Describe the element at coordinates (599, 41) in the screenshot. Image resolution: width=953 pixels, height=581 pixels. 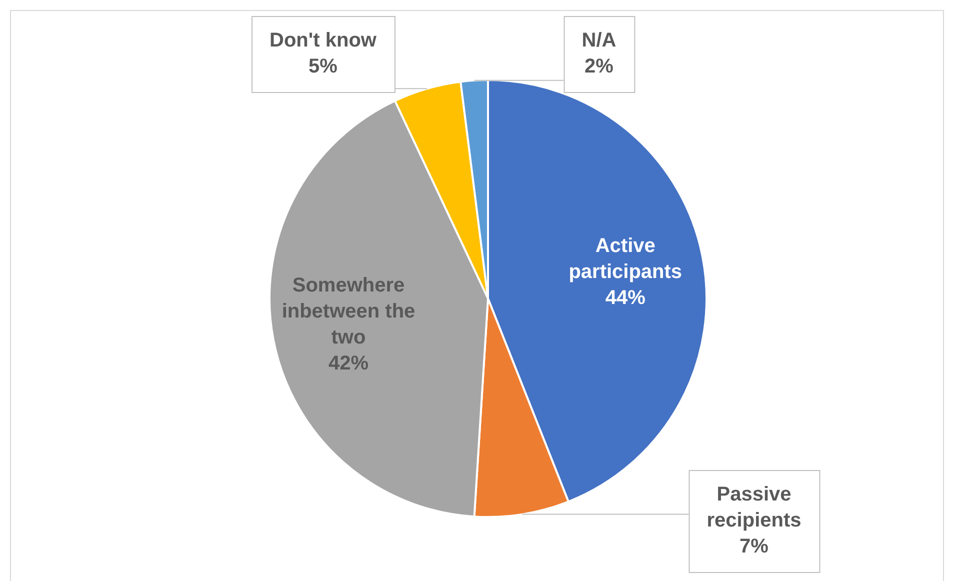
I see `slice-label: N/A` at that location.